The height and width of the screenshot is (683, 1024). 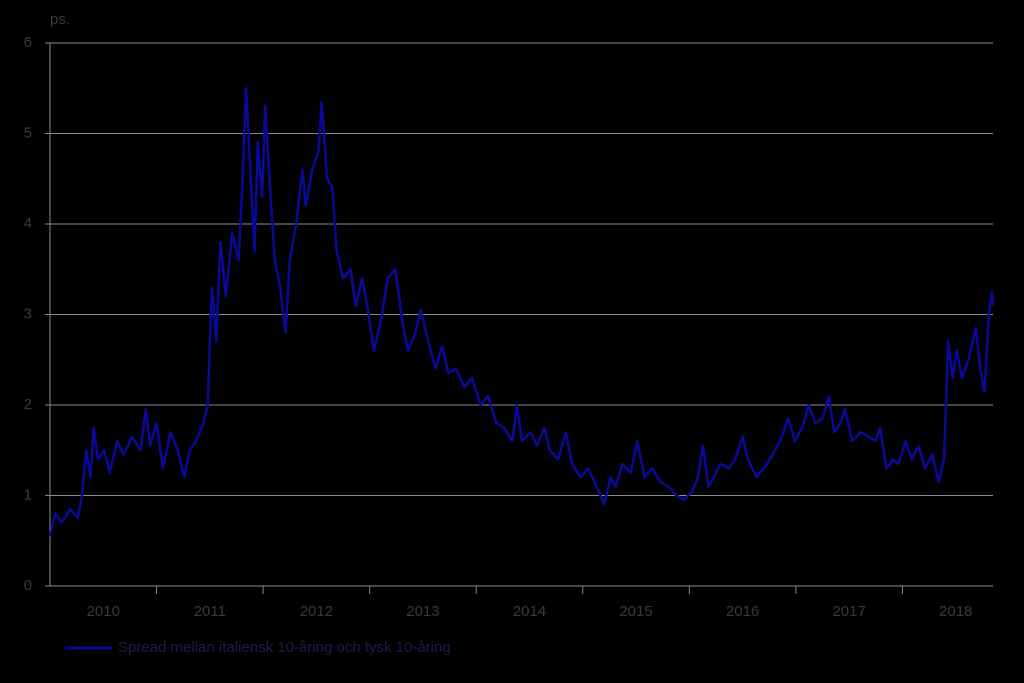 What do you see at coordinates (210, 611) in the screenshot?
I see `x-tick-label: 2011` at bounding box center [210, 611].